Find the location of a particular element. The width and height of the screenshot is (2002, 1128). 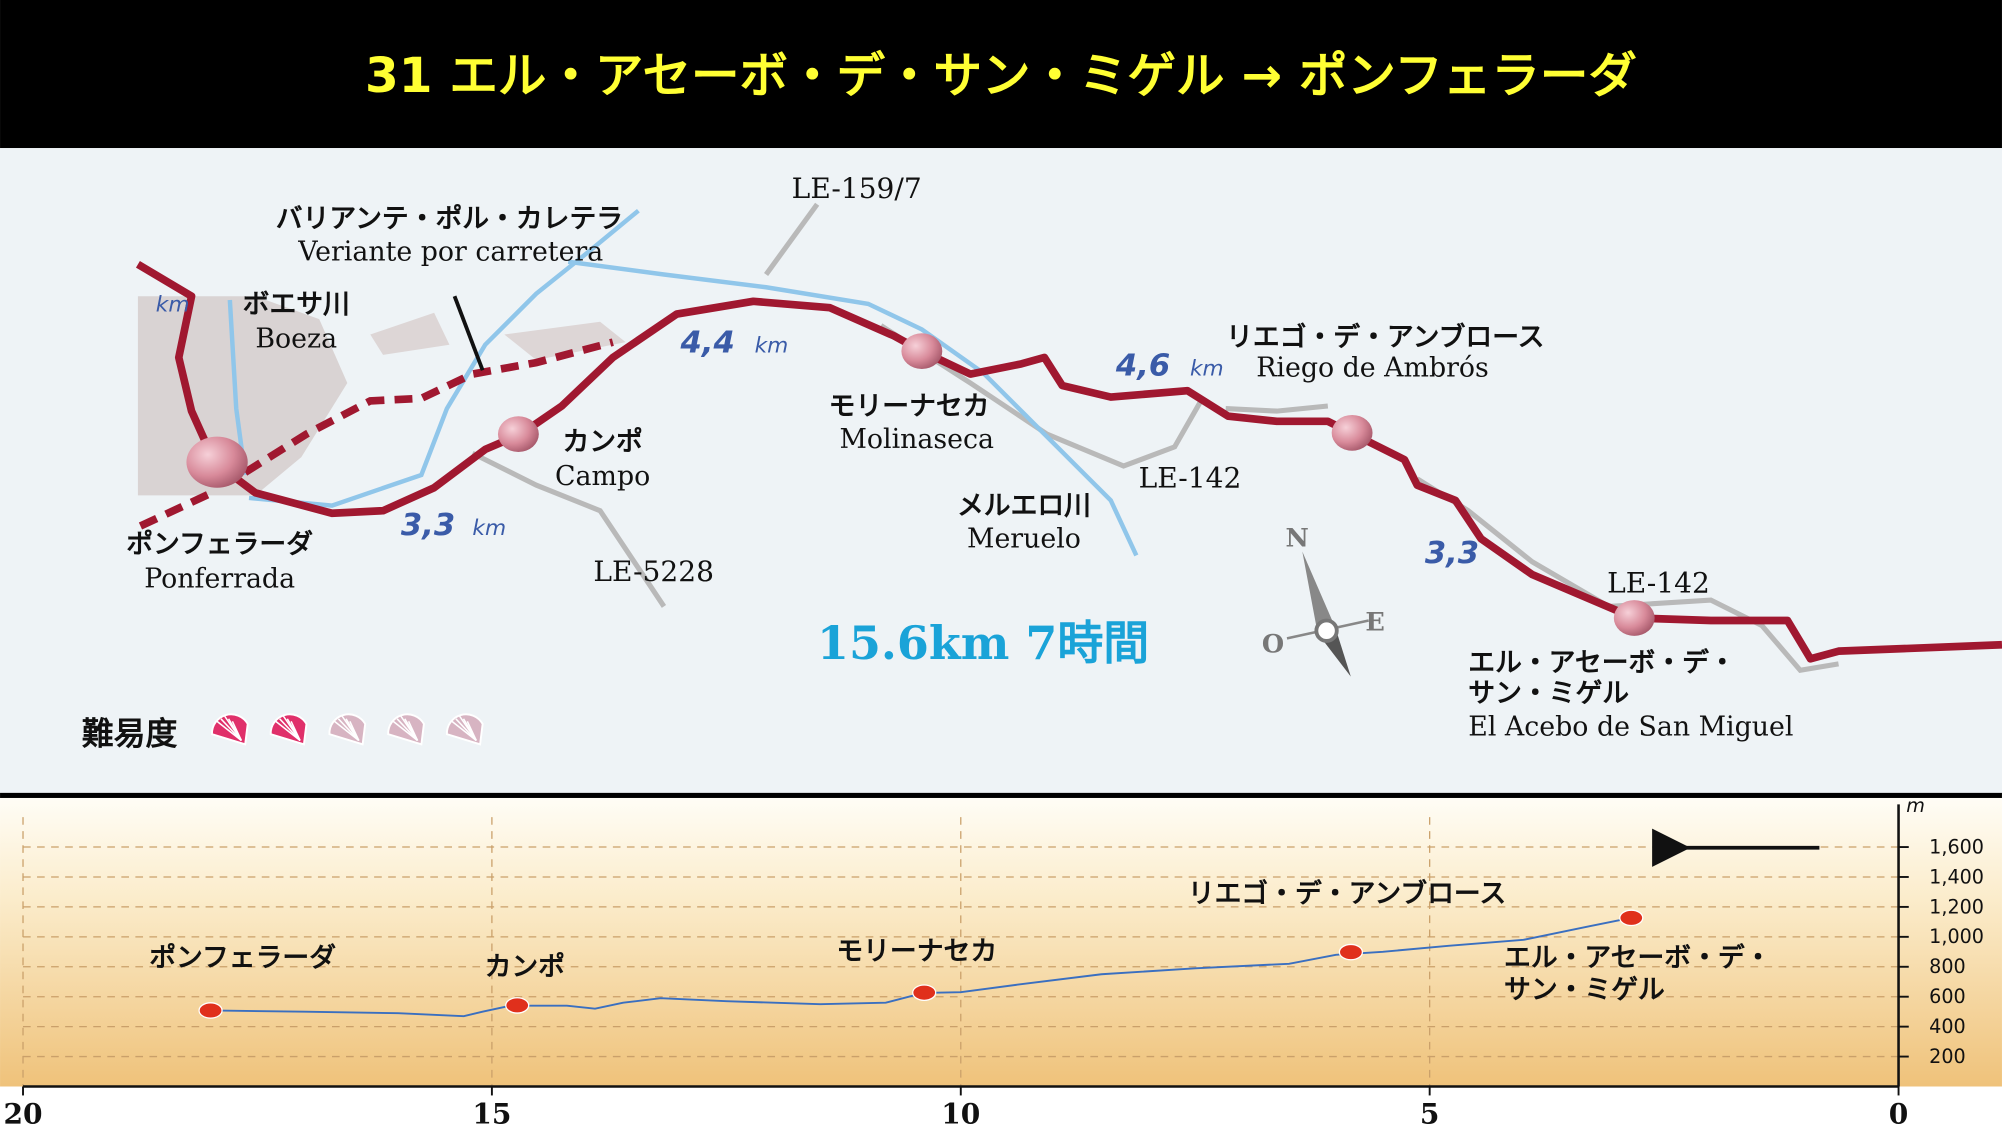

compass-e: E is located at coordinates (1374, 623).